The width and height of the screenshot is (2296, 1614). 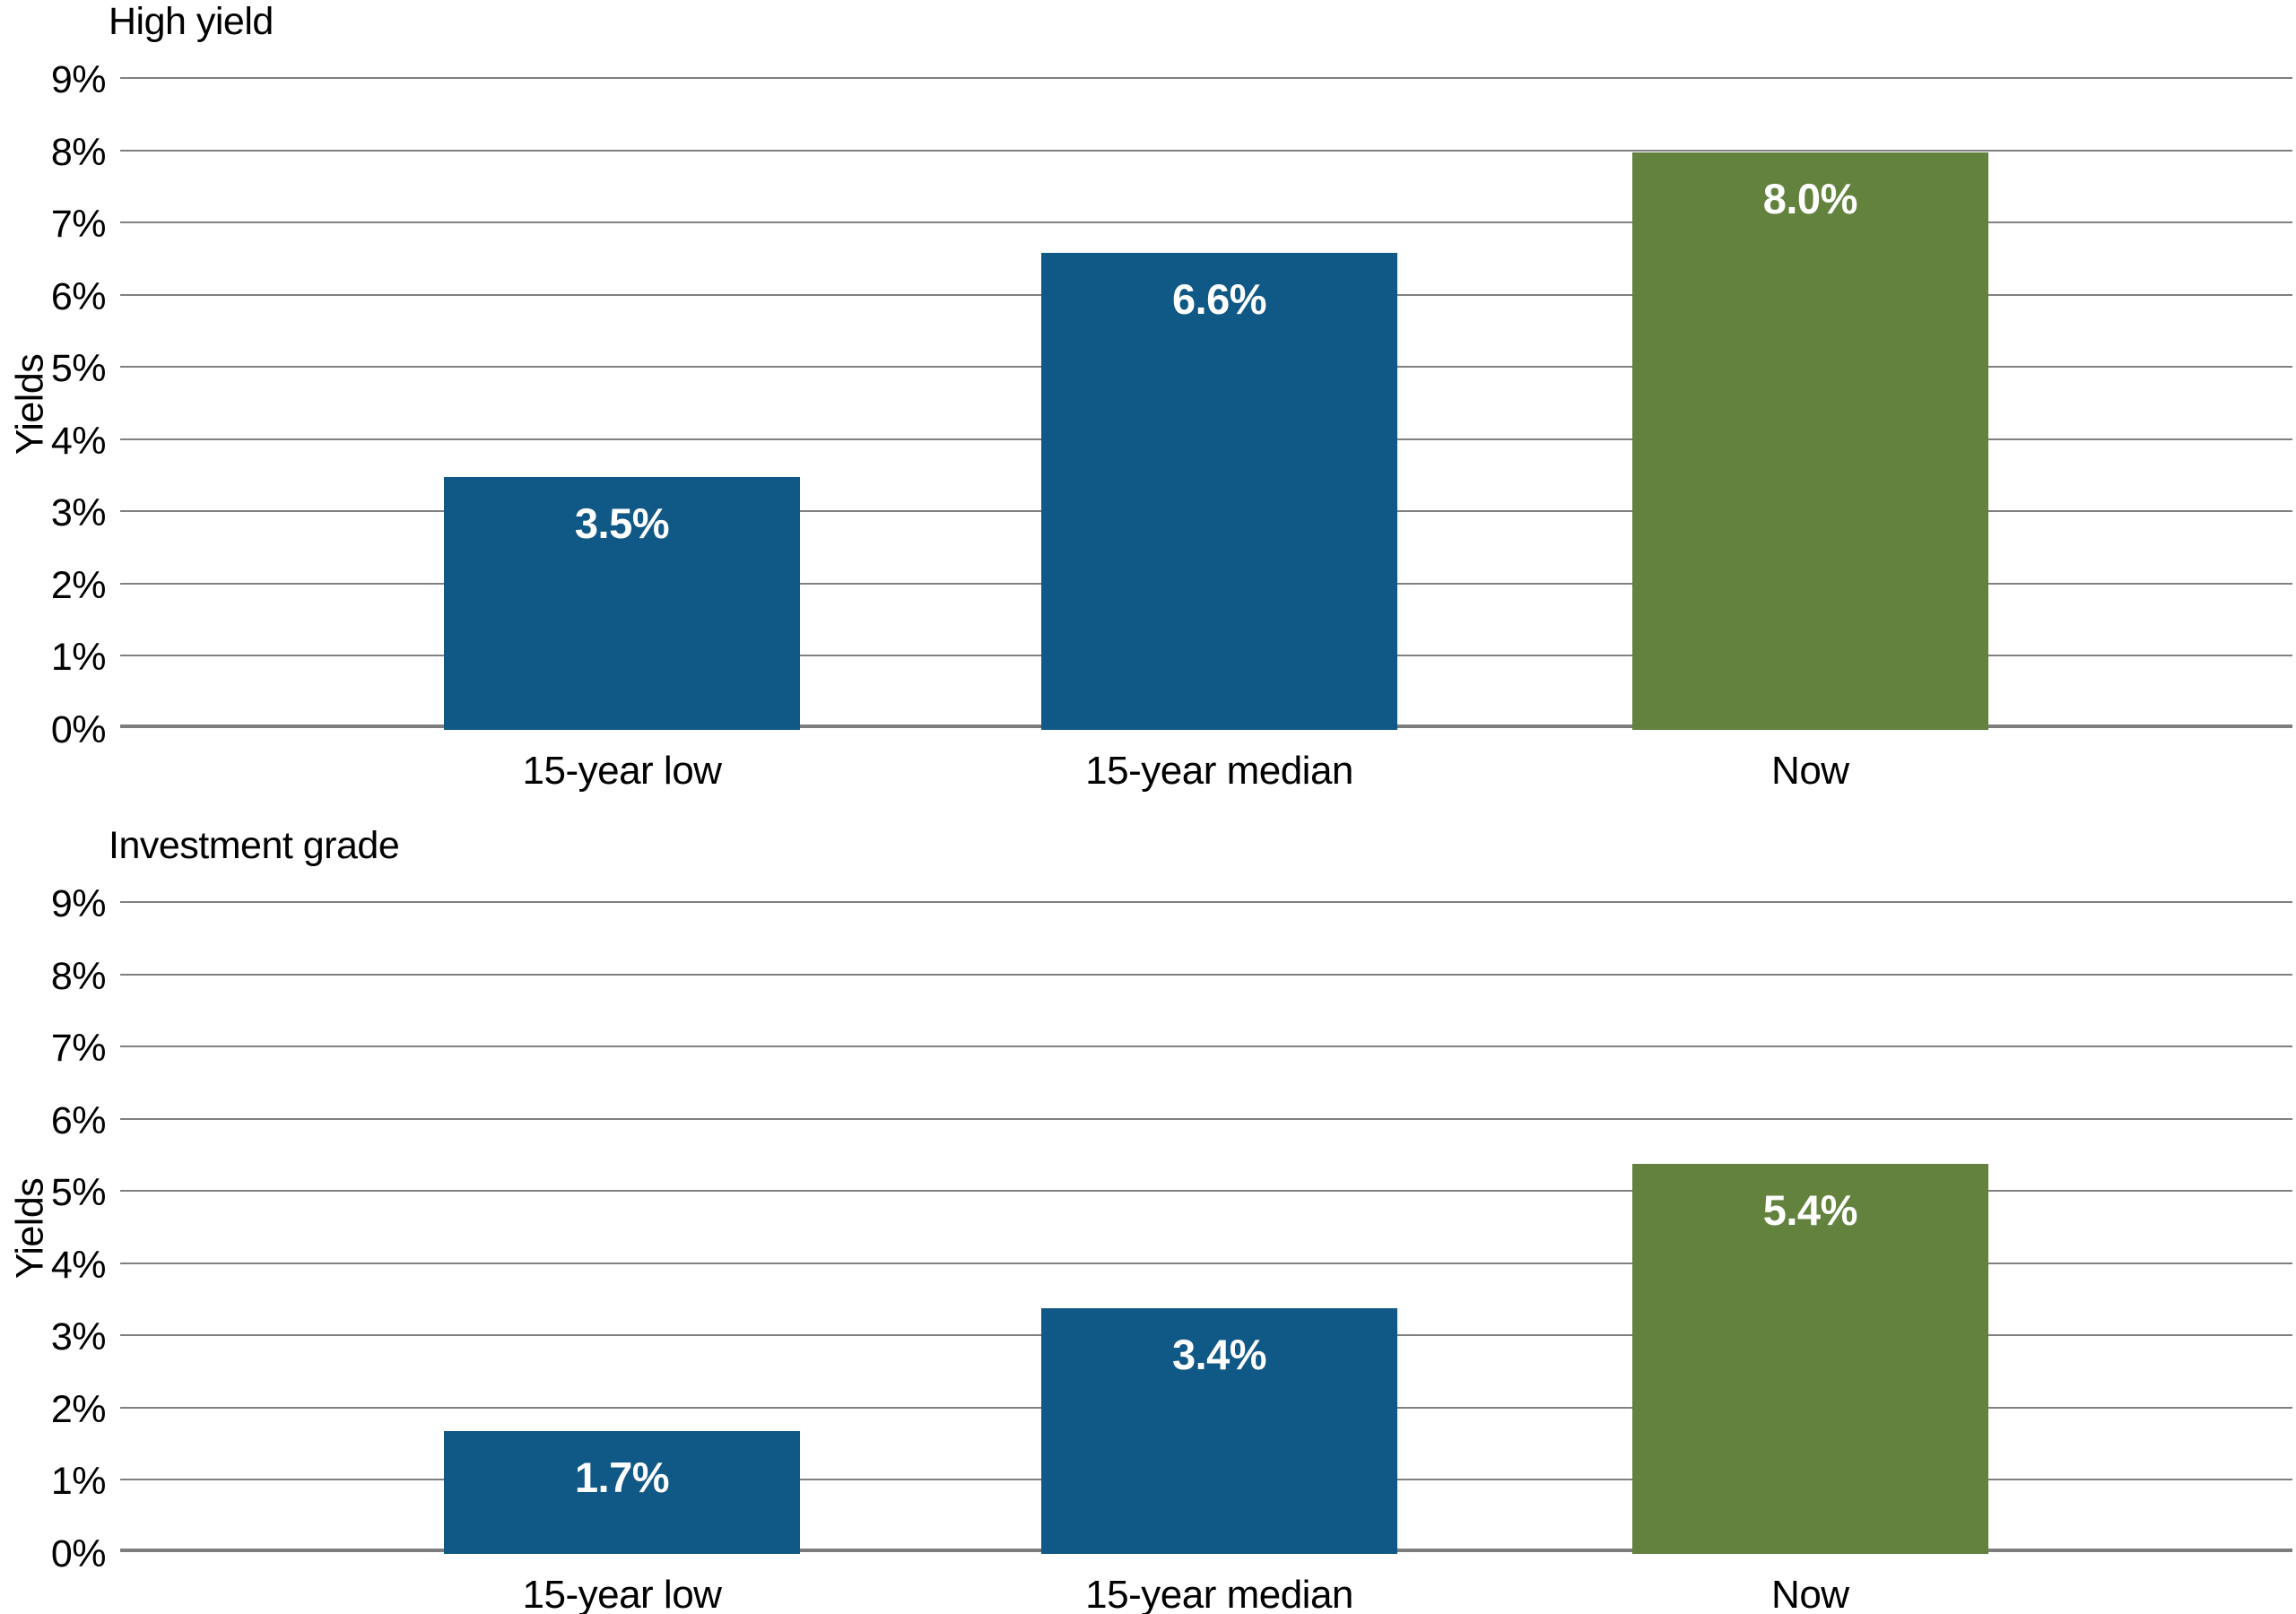 What do you see at coordinates (622, 603) in the screenshot?
I see `bar-15-year-low: 3.5%` at bounding box center [622, 603].